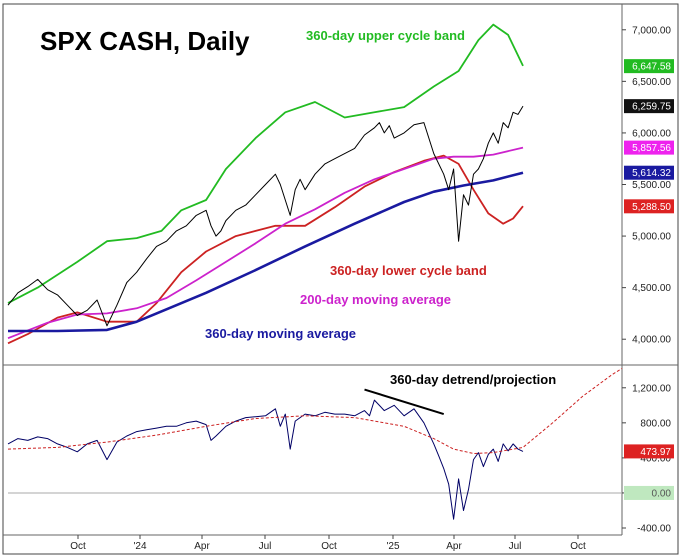 This screenshot has width=682, height=559. Describe the element at coordinates (408, 270) in the screenshot. I see `lower-band-label: 360-day lower cycle band` at that location.